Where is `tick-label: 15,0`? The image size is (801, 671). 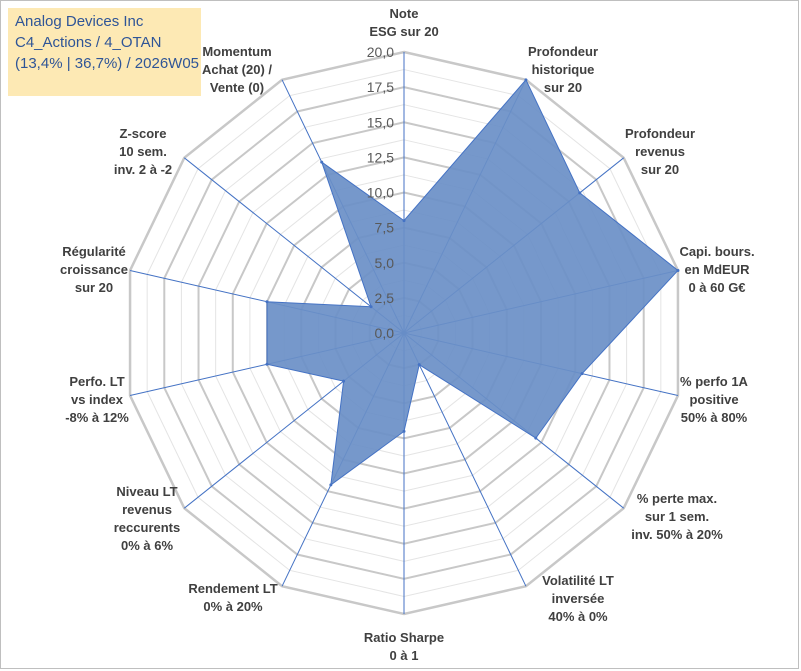 tick-label: 15,0 is located at coordinates (380, 122).